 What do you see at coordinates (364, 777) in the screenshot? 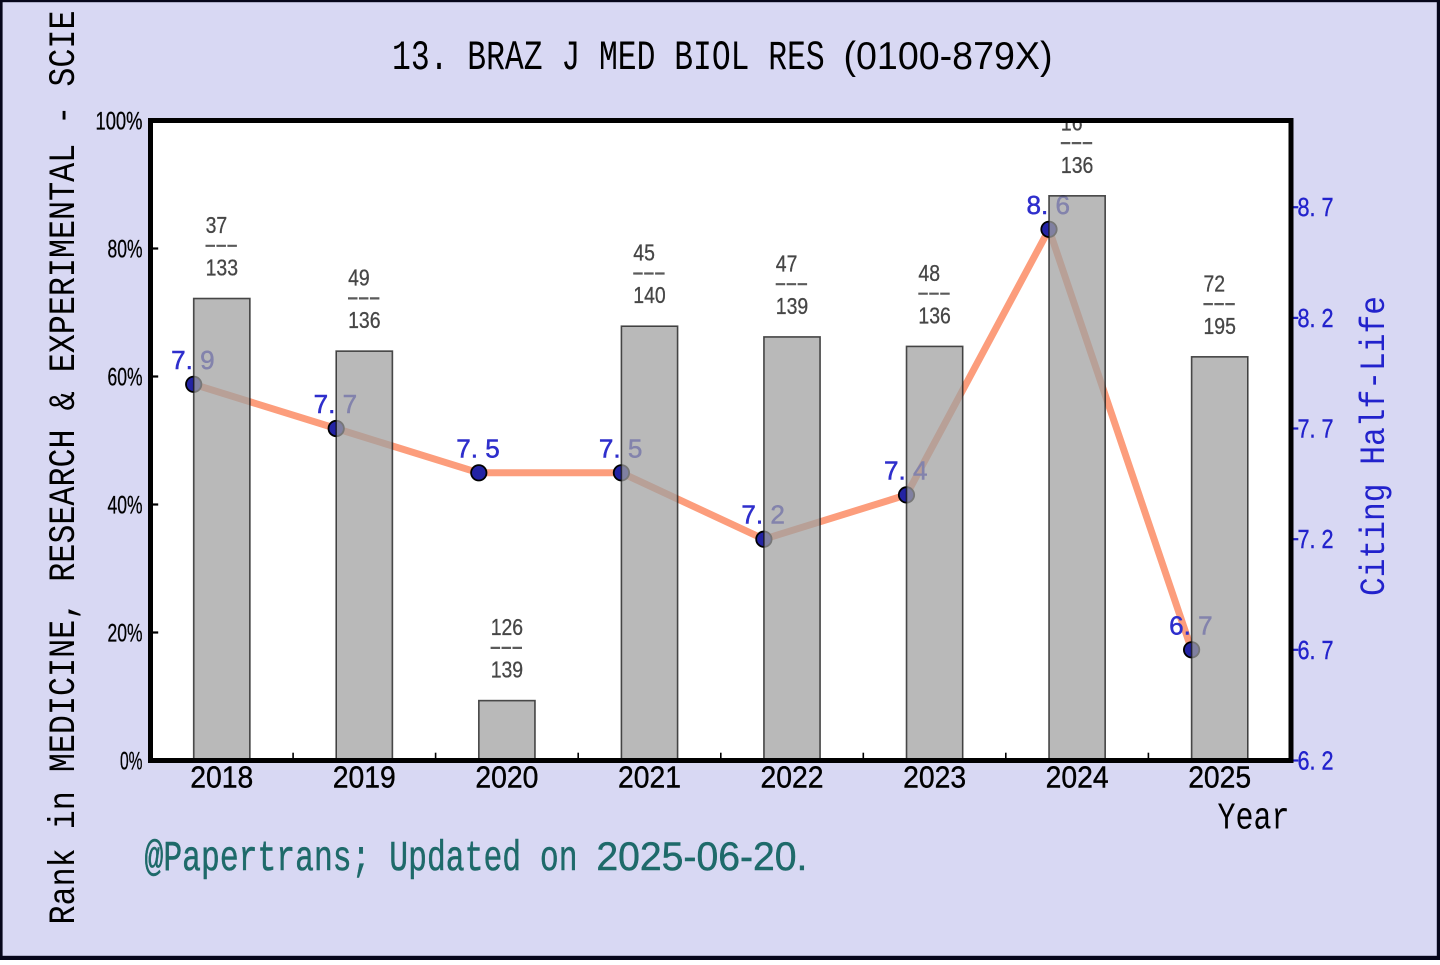
I see `svg-text: 2019` at bounding box center [364, 777].